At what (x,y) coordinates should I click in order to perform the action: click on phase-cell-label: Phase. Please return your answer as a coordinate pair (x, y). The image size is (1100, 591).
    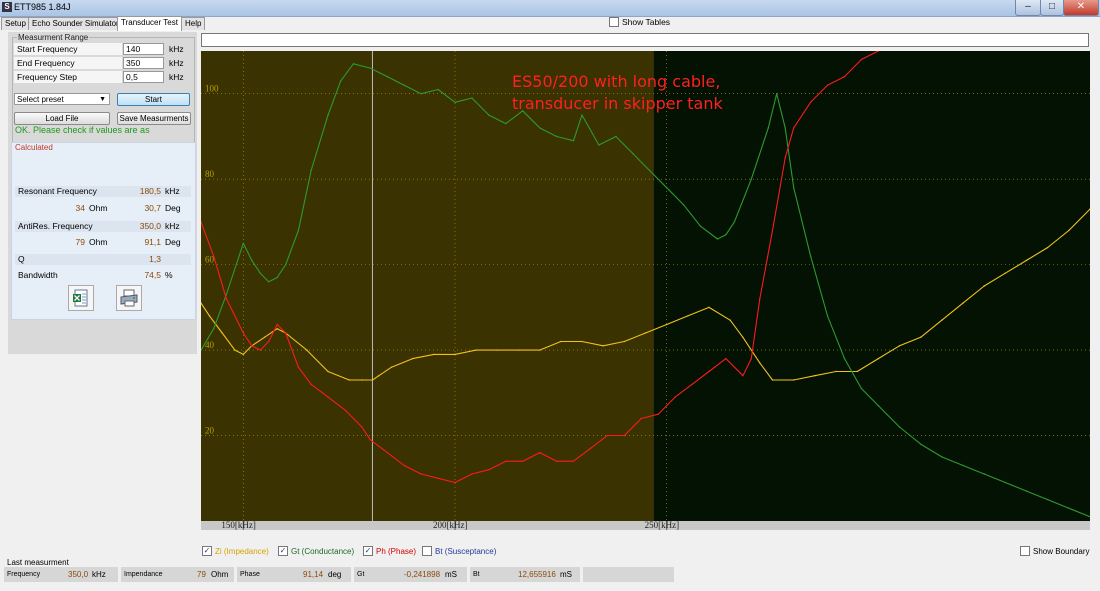
    Looking at the image, I should click on (250, 574).